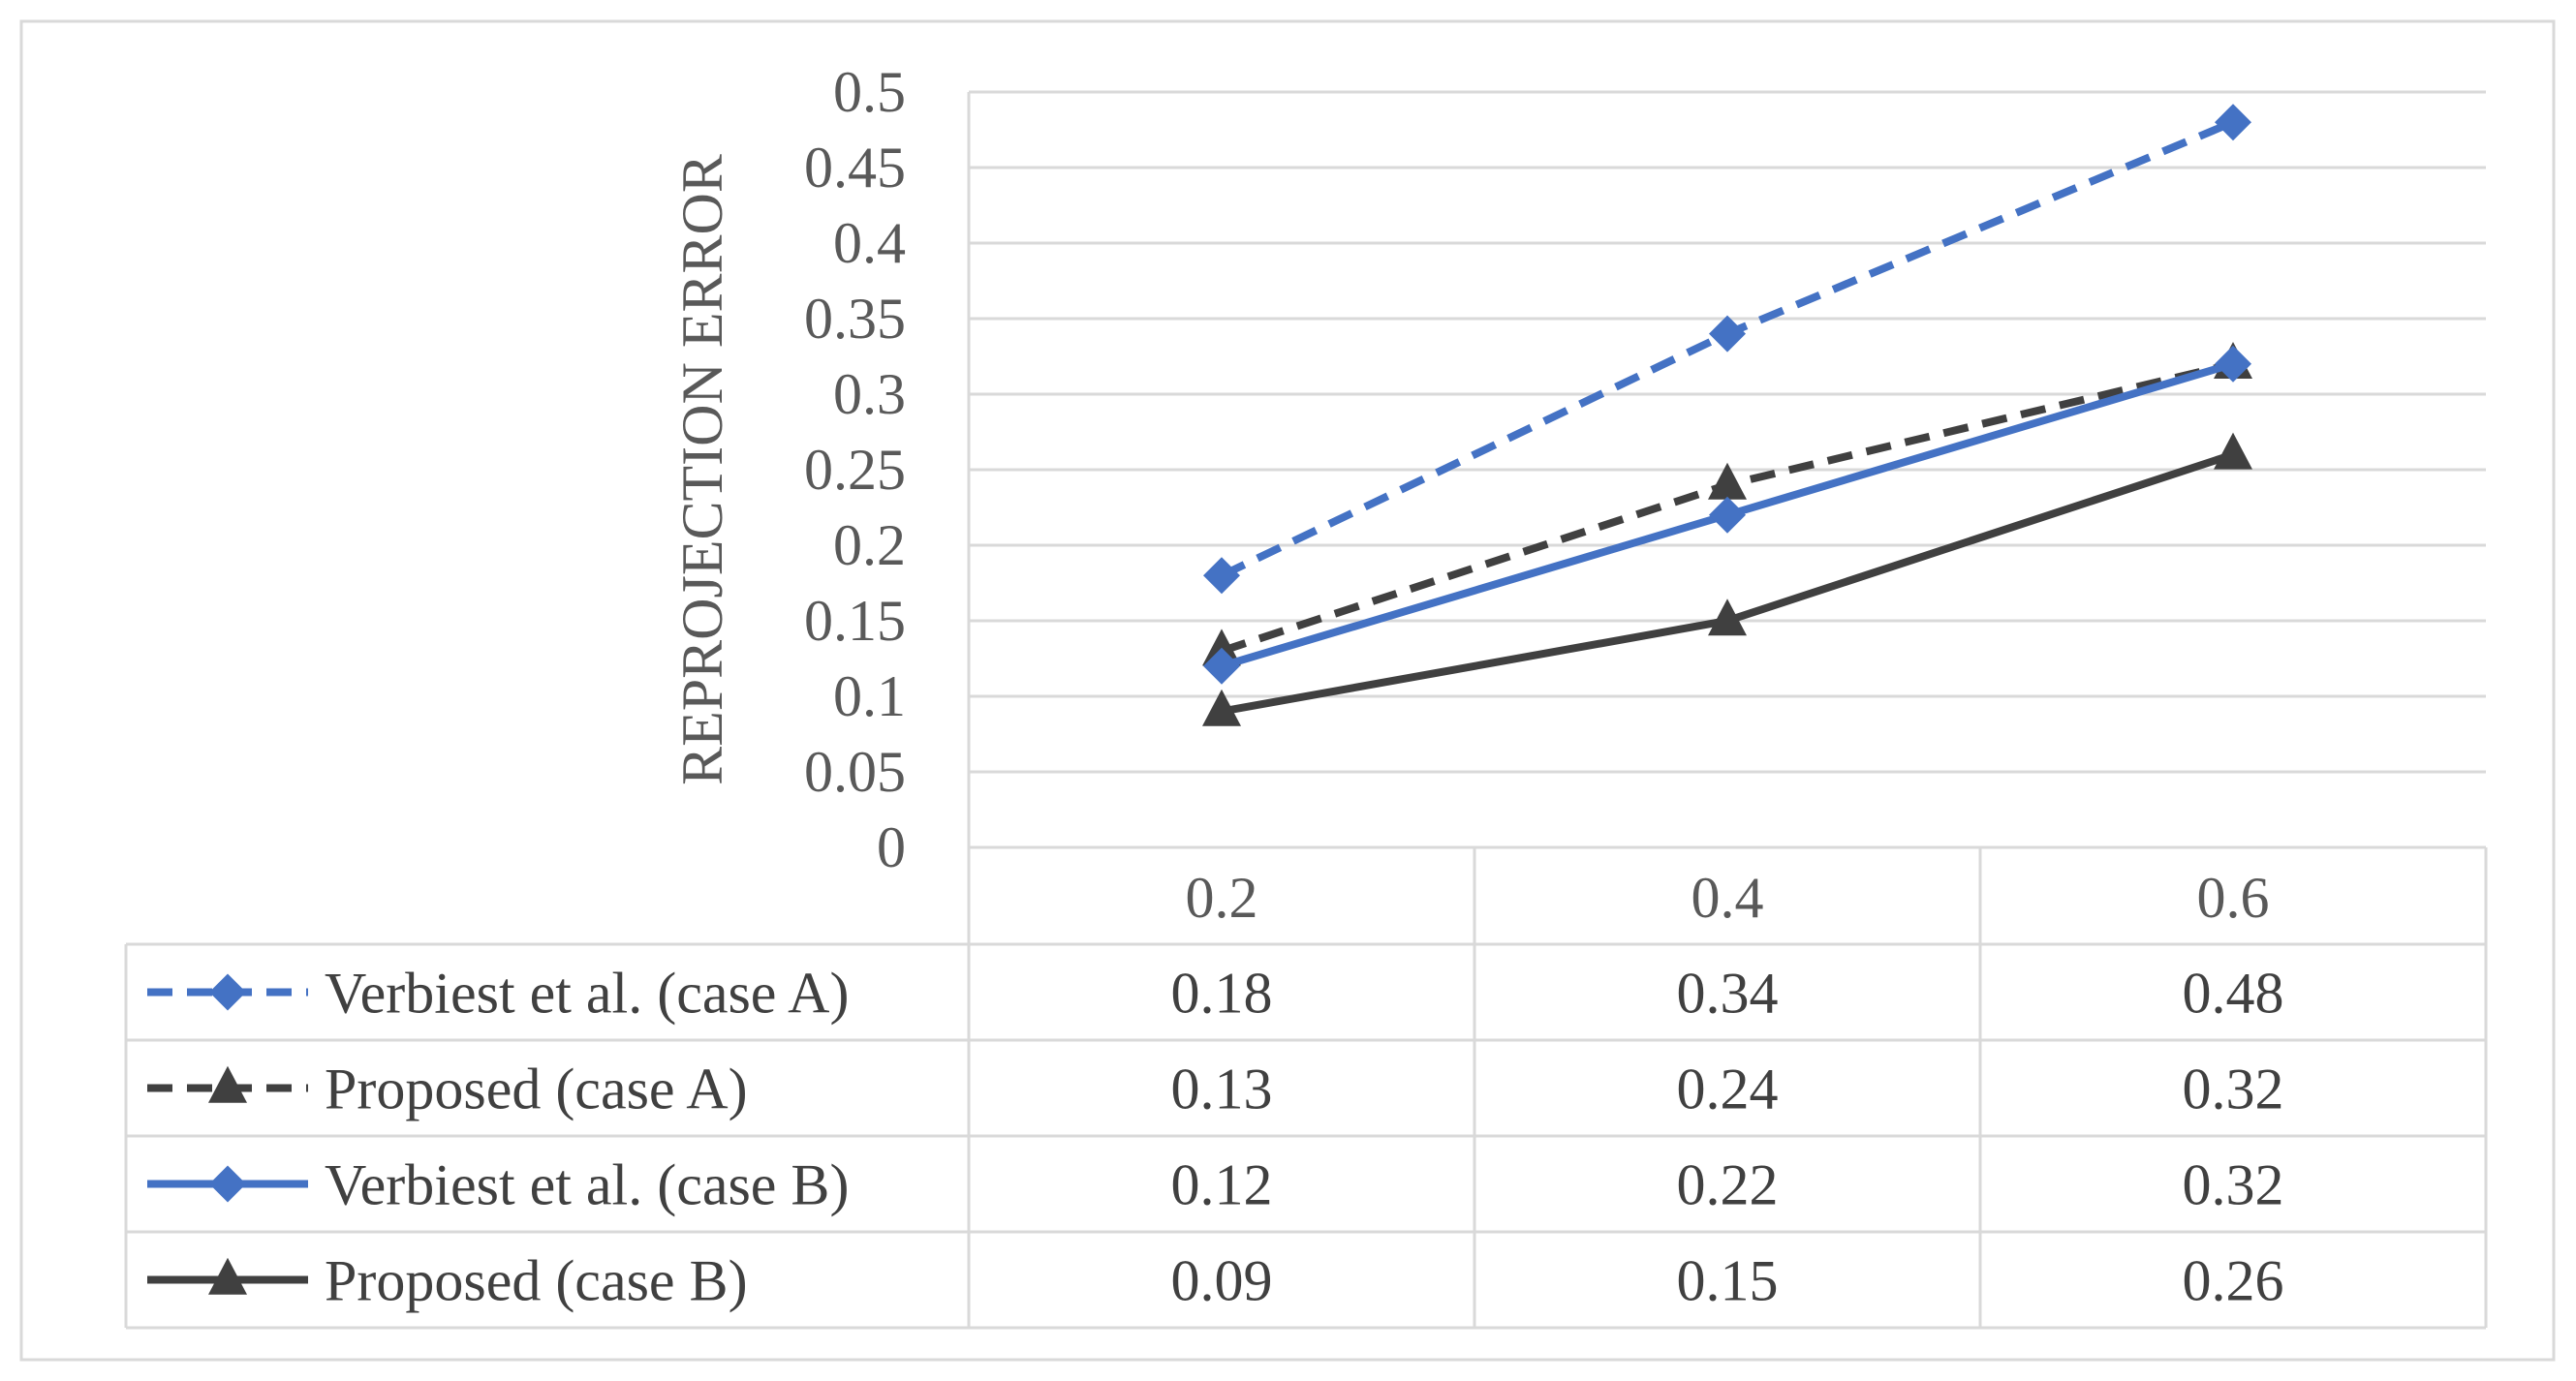  Describe the element at coordinates (869, 92) in the screenshot. I see `y-tick-label: 0.5` at that location.